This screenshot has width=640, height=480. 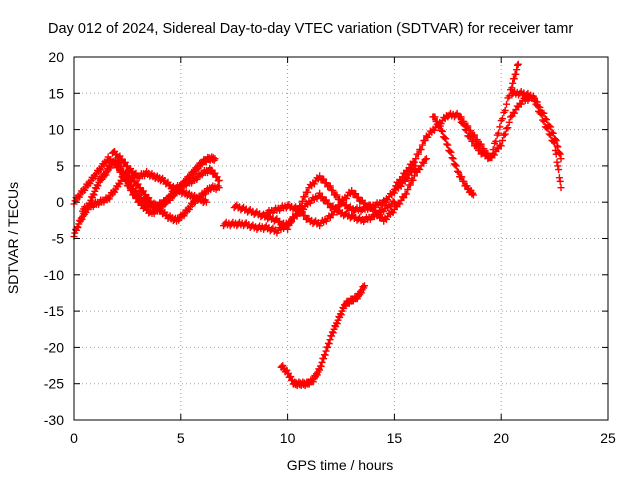 I want to click on y-tick-label: 10, so click(x=56, y=130).